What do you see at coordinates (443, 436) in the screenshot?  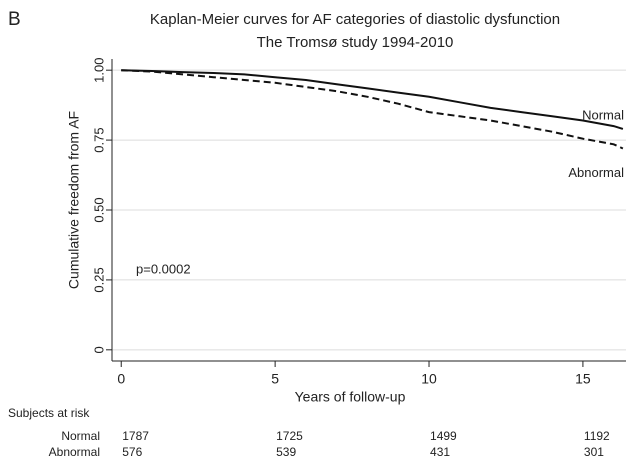 I see `risk-count: 1499` at bounding box center [443, 436].